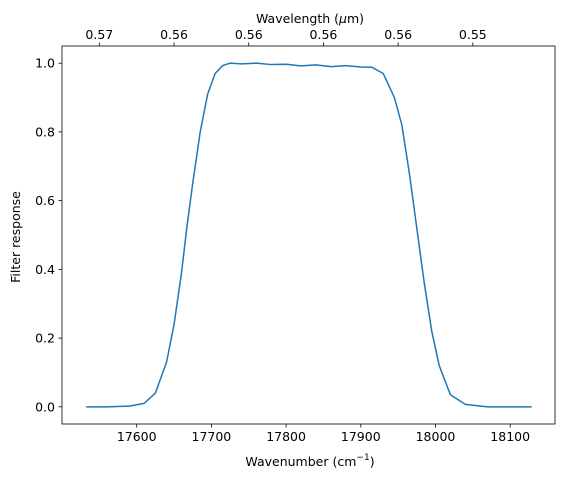  Describe the element at coordinates (510, 436) in the screenshot. I see `x-tick-label: 18100` at that location.